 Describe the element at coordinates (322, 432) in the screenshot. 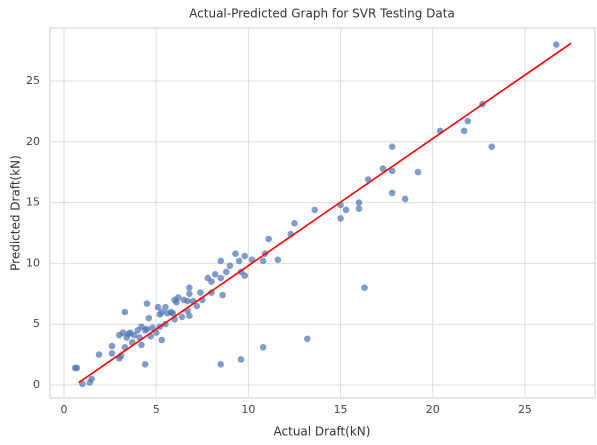

I see `x-axis-label: Actual Draft(kN)` at that location.